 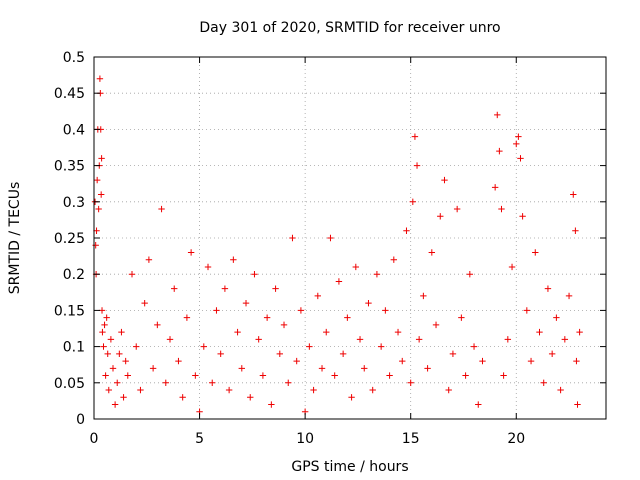 What do you see at coordinates (74, 130) in the screenshot?
I see `y-tick-label: 0.4` at bounding box center [74, 130].